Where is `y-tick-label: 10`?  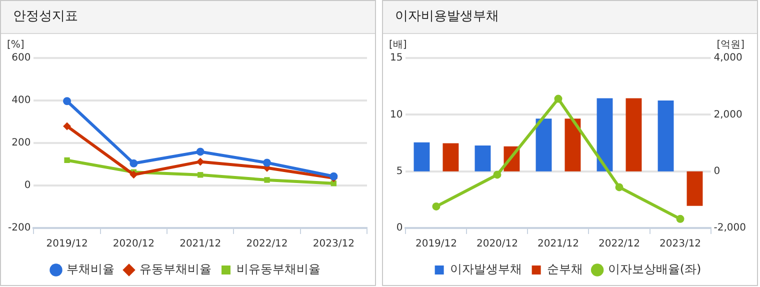
y-tick-label: 10 is located at coordinates (396, 114).